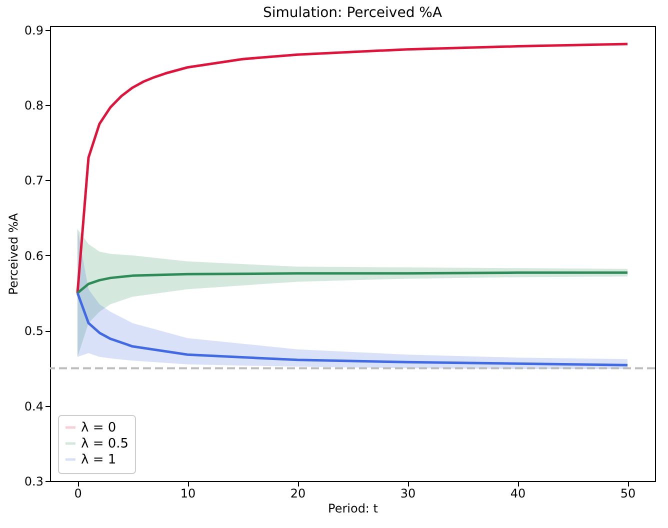 The width and height of the screenshot is (668, 528). I want to click on legend-label: λ = 0, so click(98, 428).